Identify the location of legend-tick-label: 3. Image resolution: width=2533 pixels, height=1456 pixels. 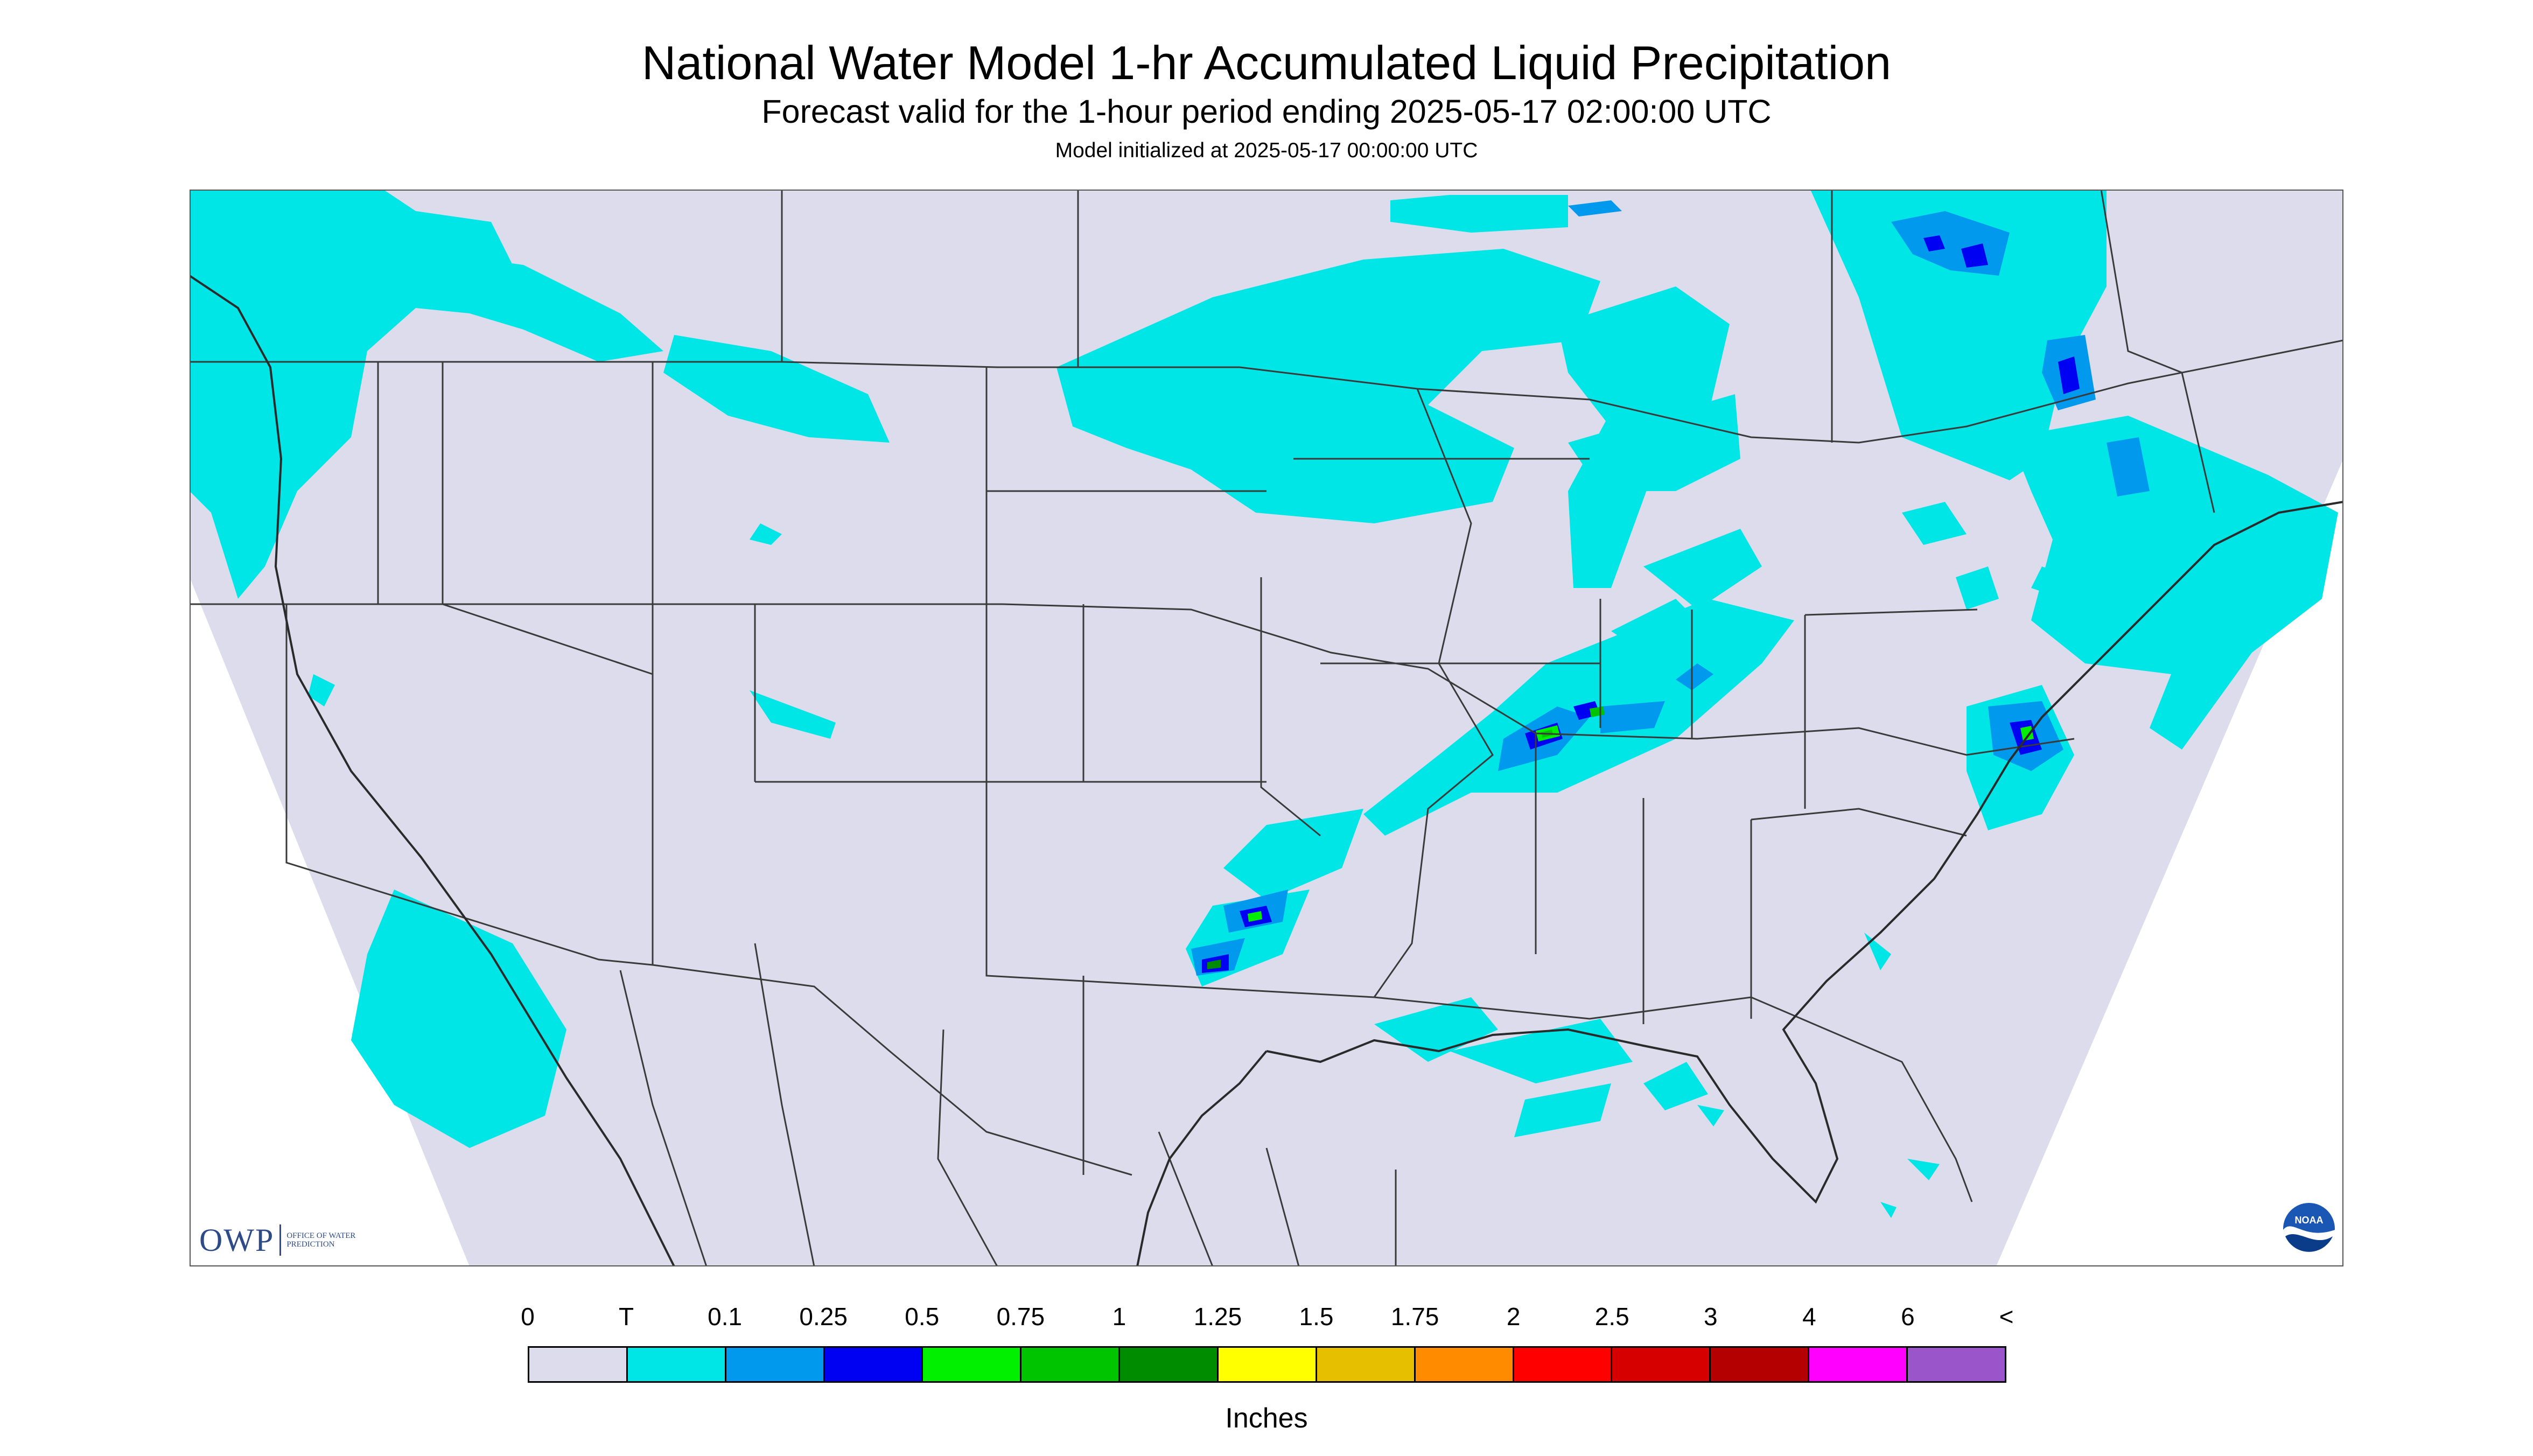
(1711, 1317).